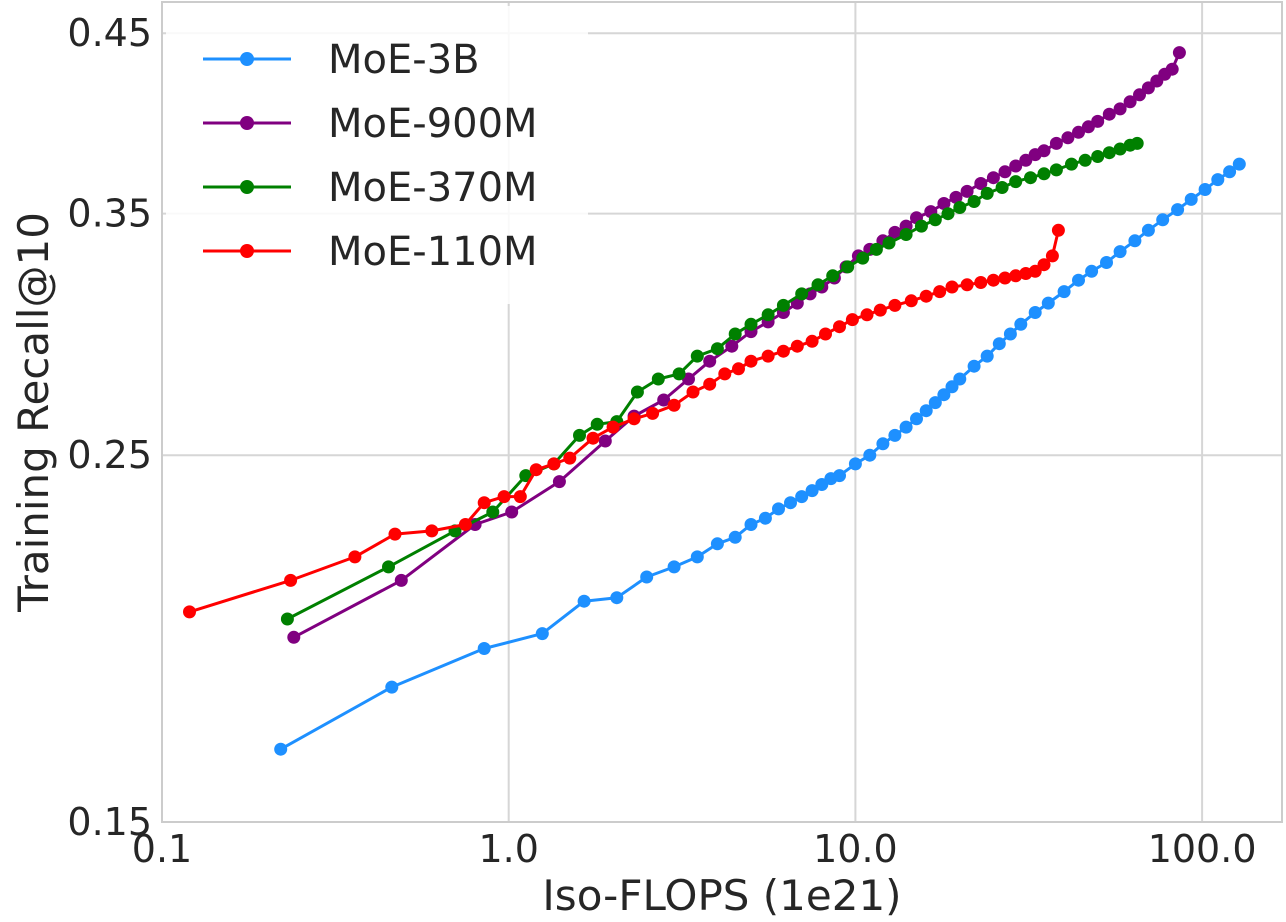  Describe the element at coordinates (109, 214) in the screenshot. I see `y-tick-label: 0.35` at that location.